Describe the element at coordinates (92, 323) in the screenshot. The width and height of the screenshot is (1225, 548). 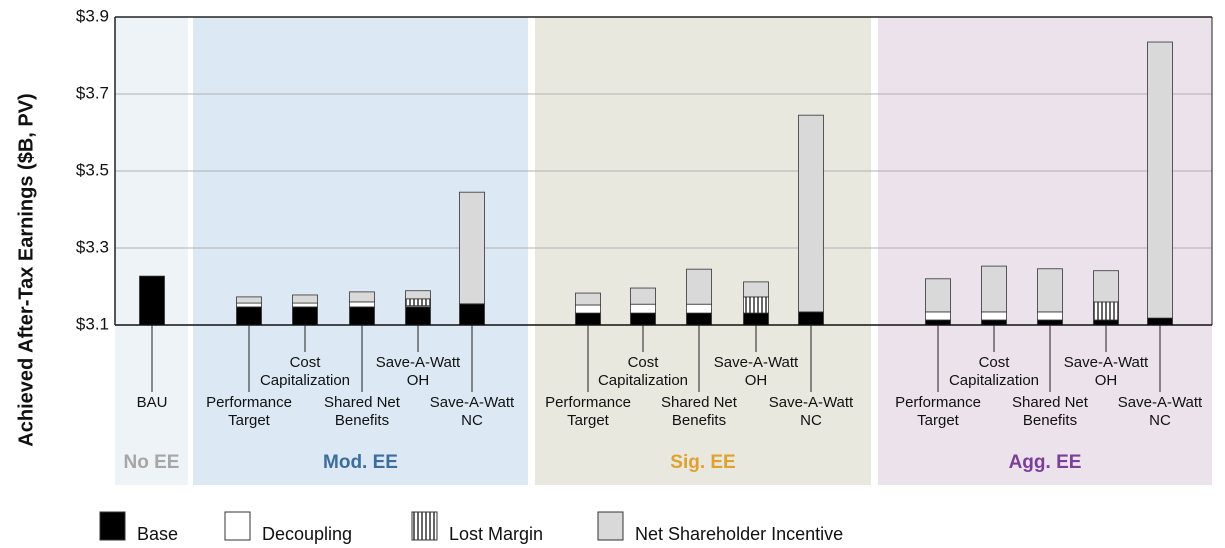
I see `y-tick-label: $3.1` at that location.